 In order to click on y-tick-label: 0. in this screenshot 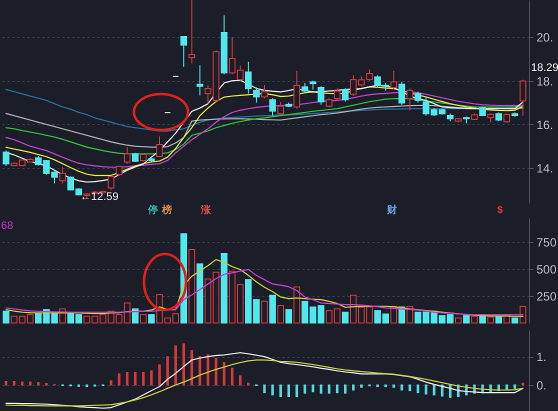, I will do `click(541, 385)`.